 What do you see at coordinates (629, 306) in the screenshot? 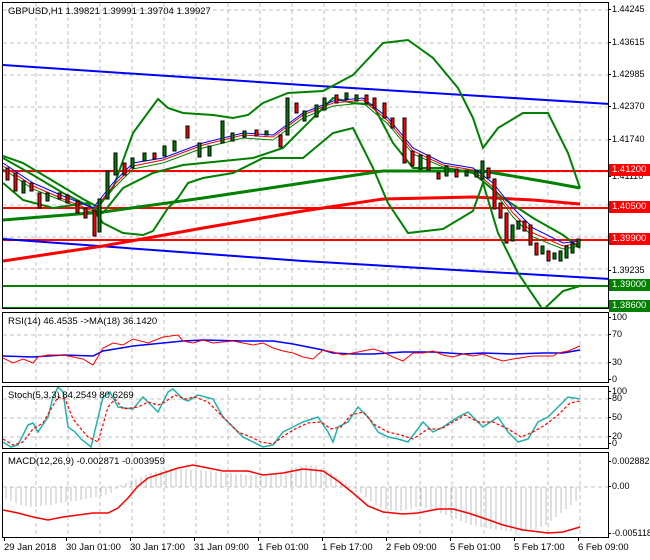
I see `level-tag-1.38600: 1.38600` at bounding box center [629, 306].